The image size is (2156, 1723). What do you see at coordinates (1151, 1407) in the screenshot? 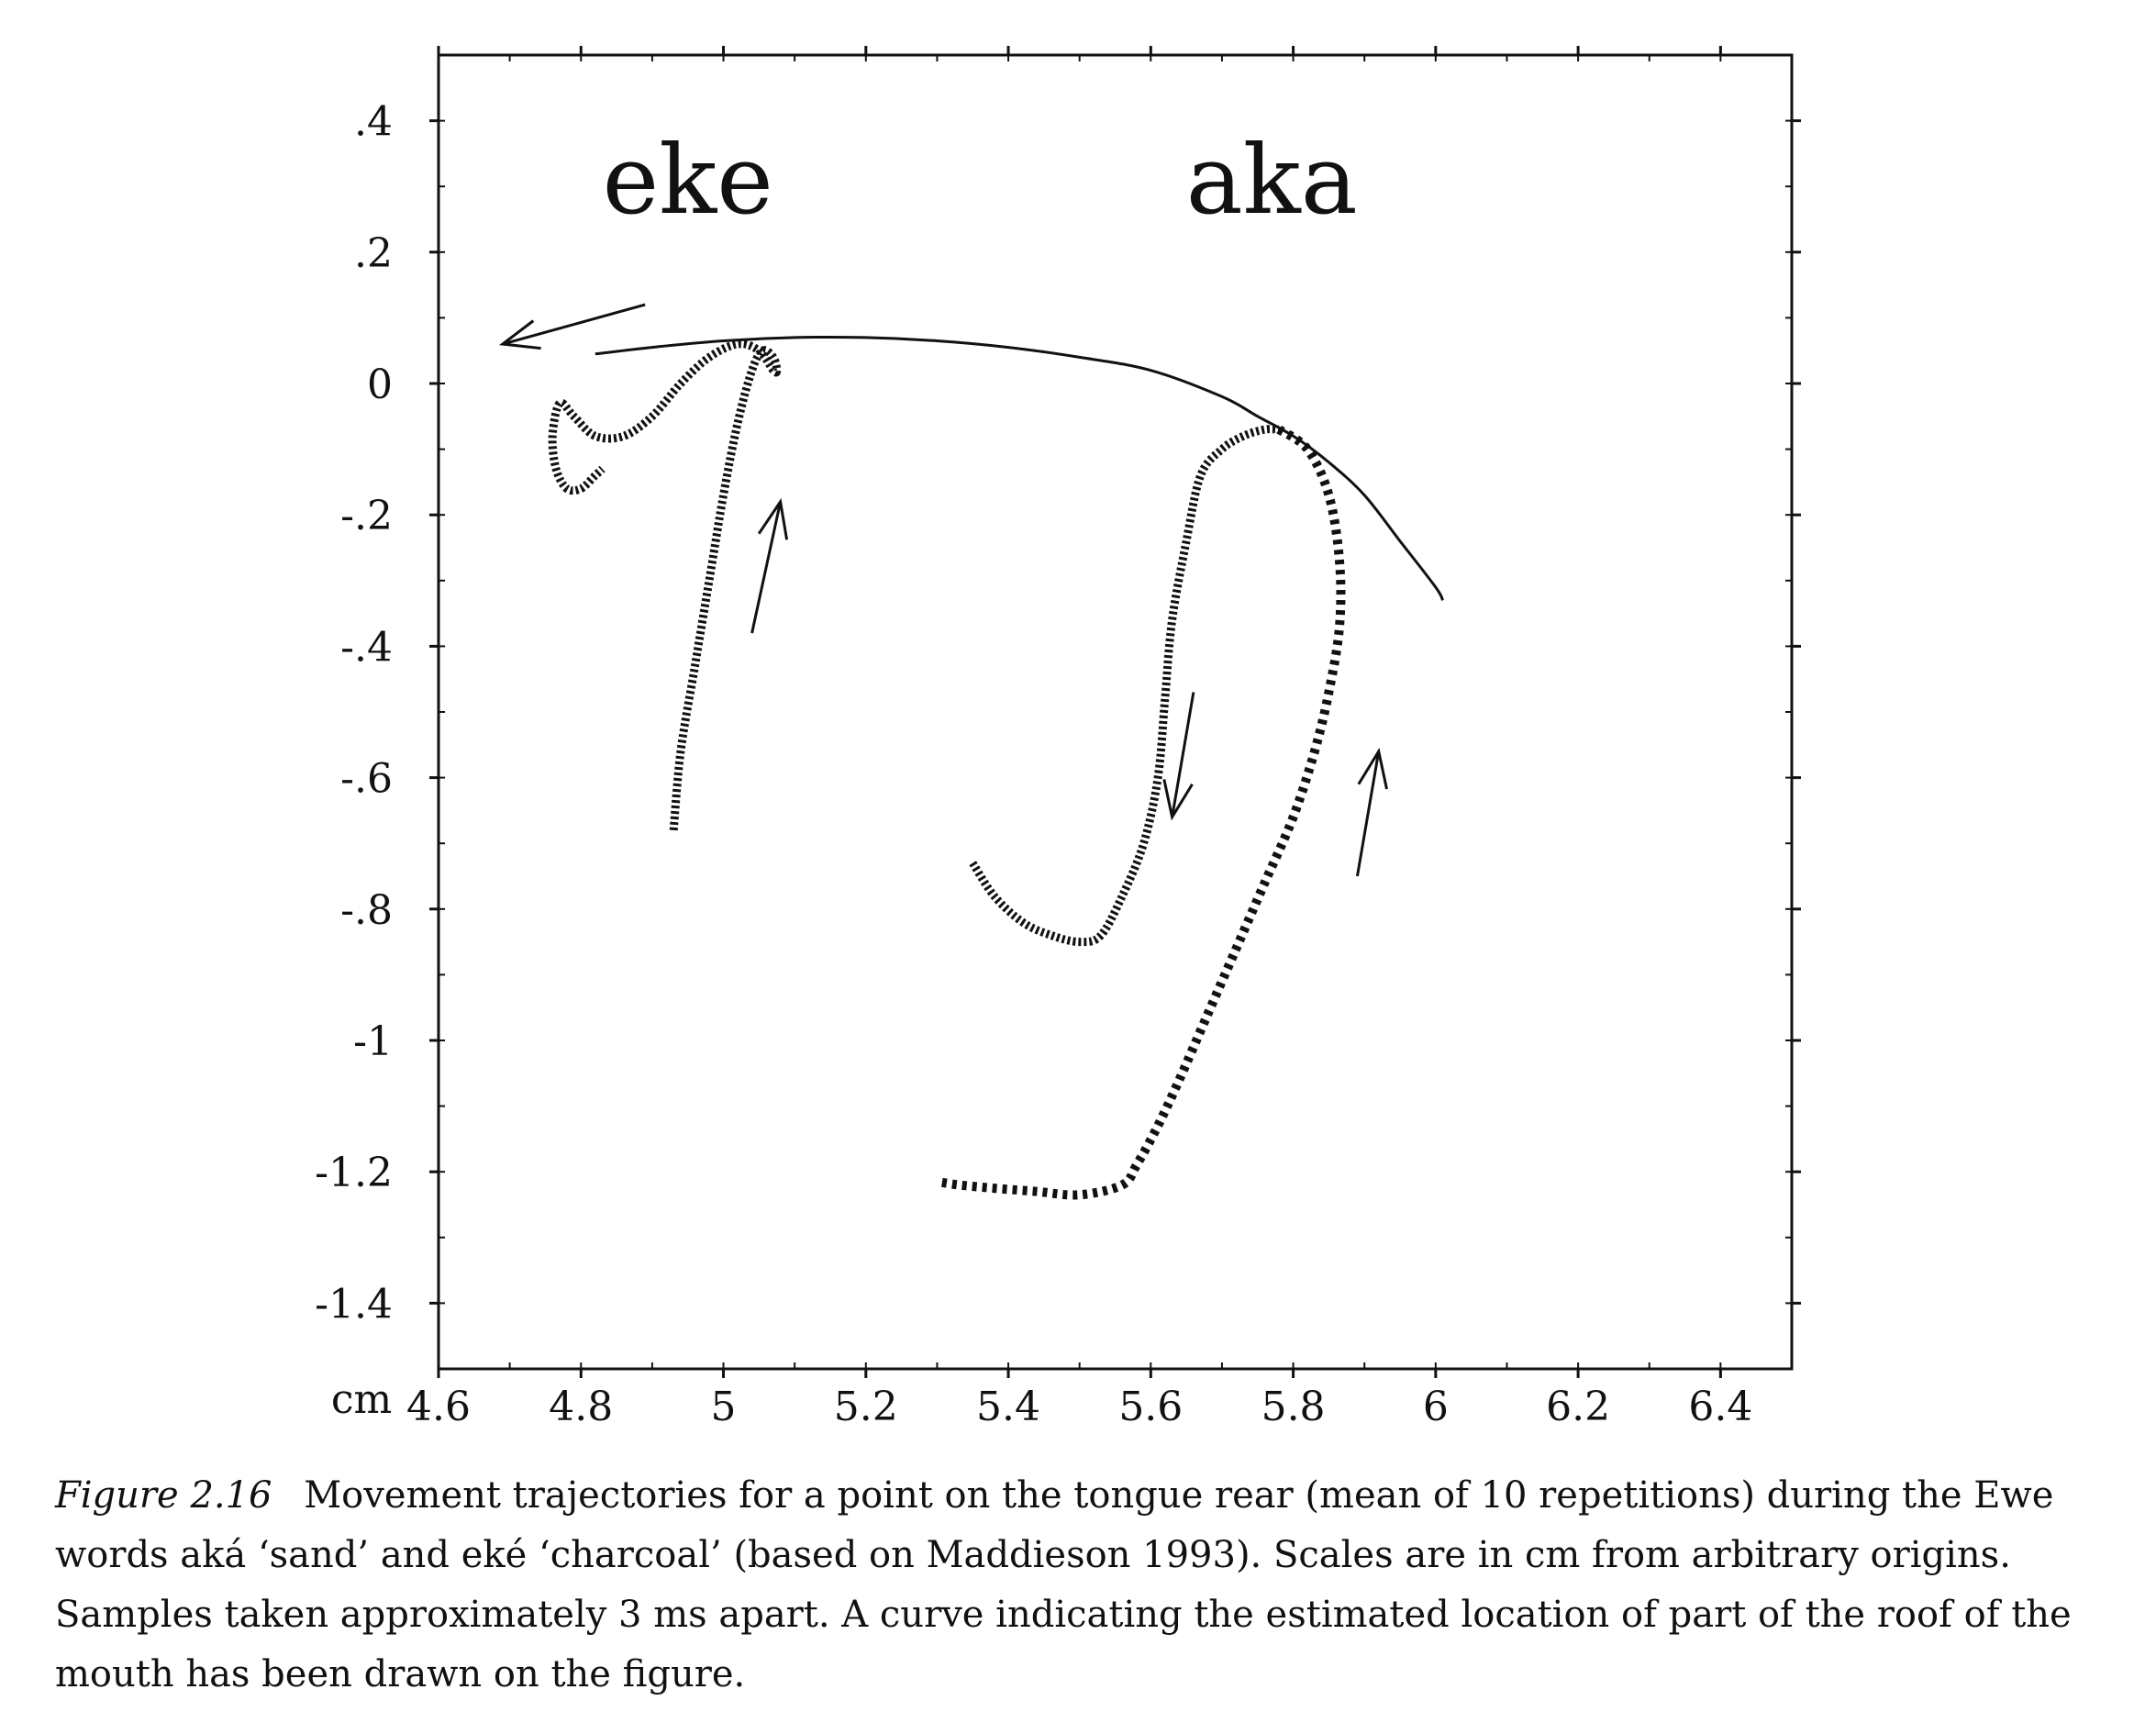
I see `x-tick-label: 5.6` at bounding box center [1151, 1407].